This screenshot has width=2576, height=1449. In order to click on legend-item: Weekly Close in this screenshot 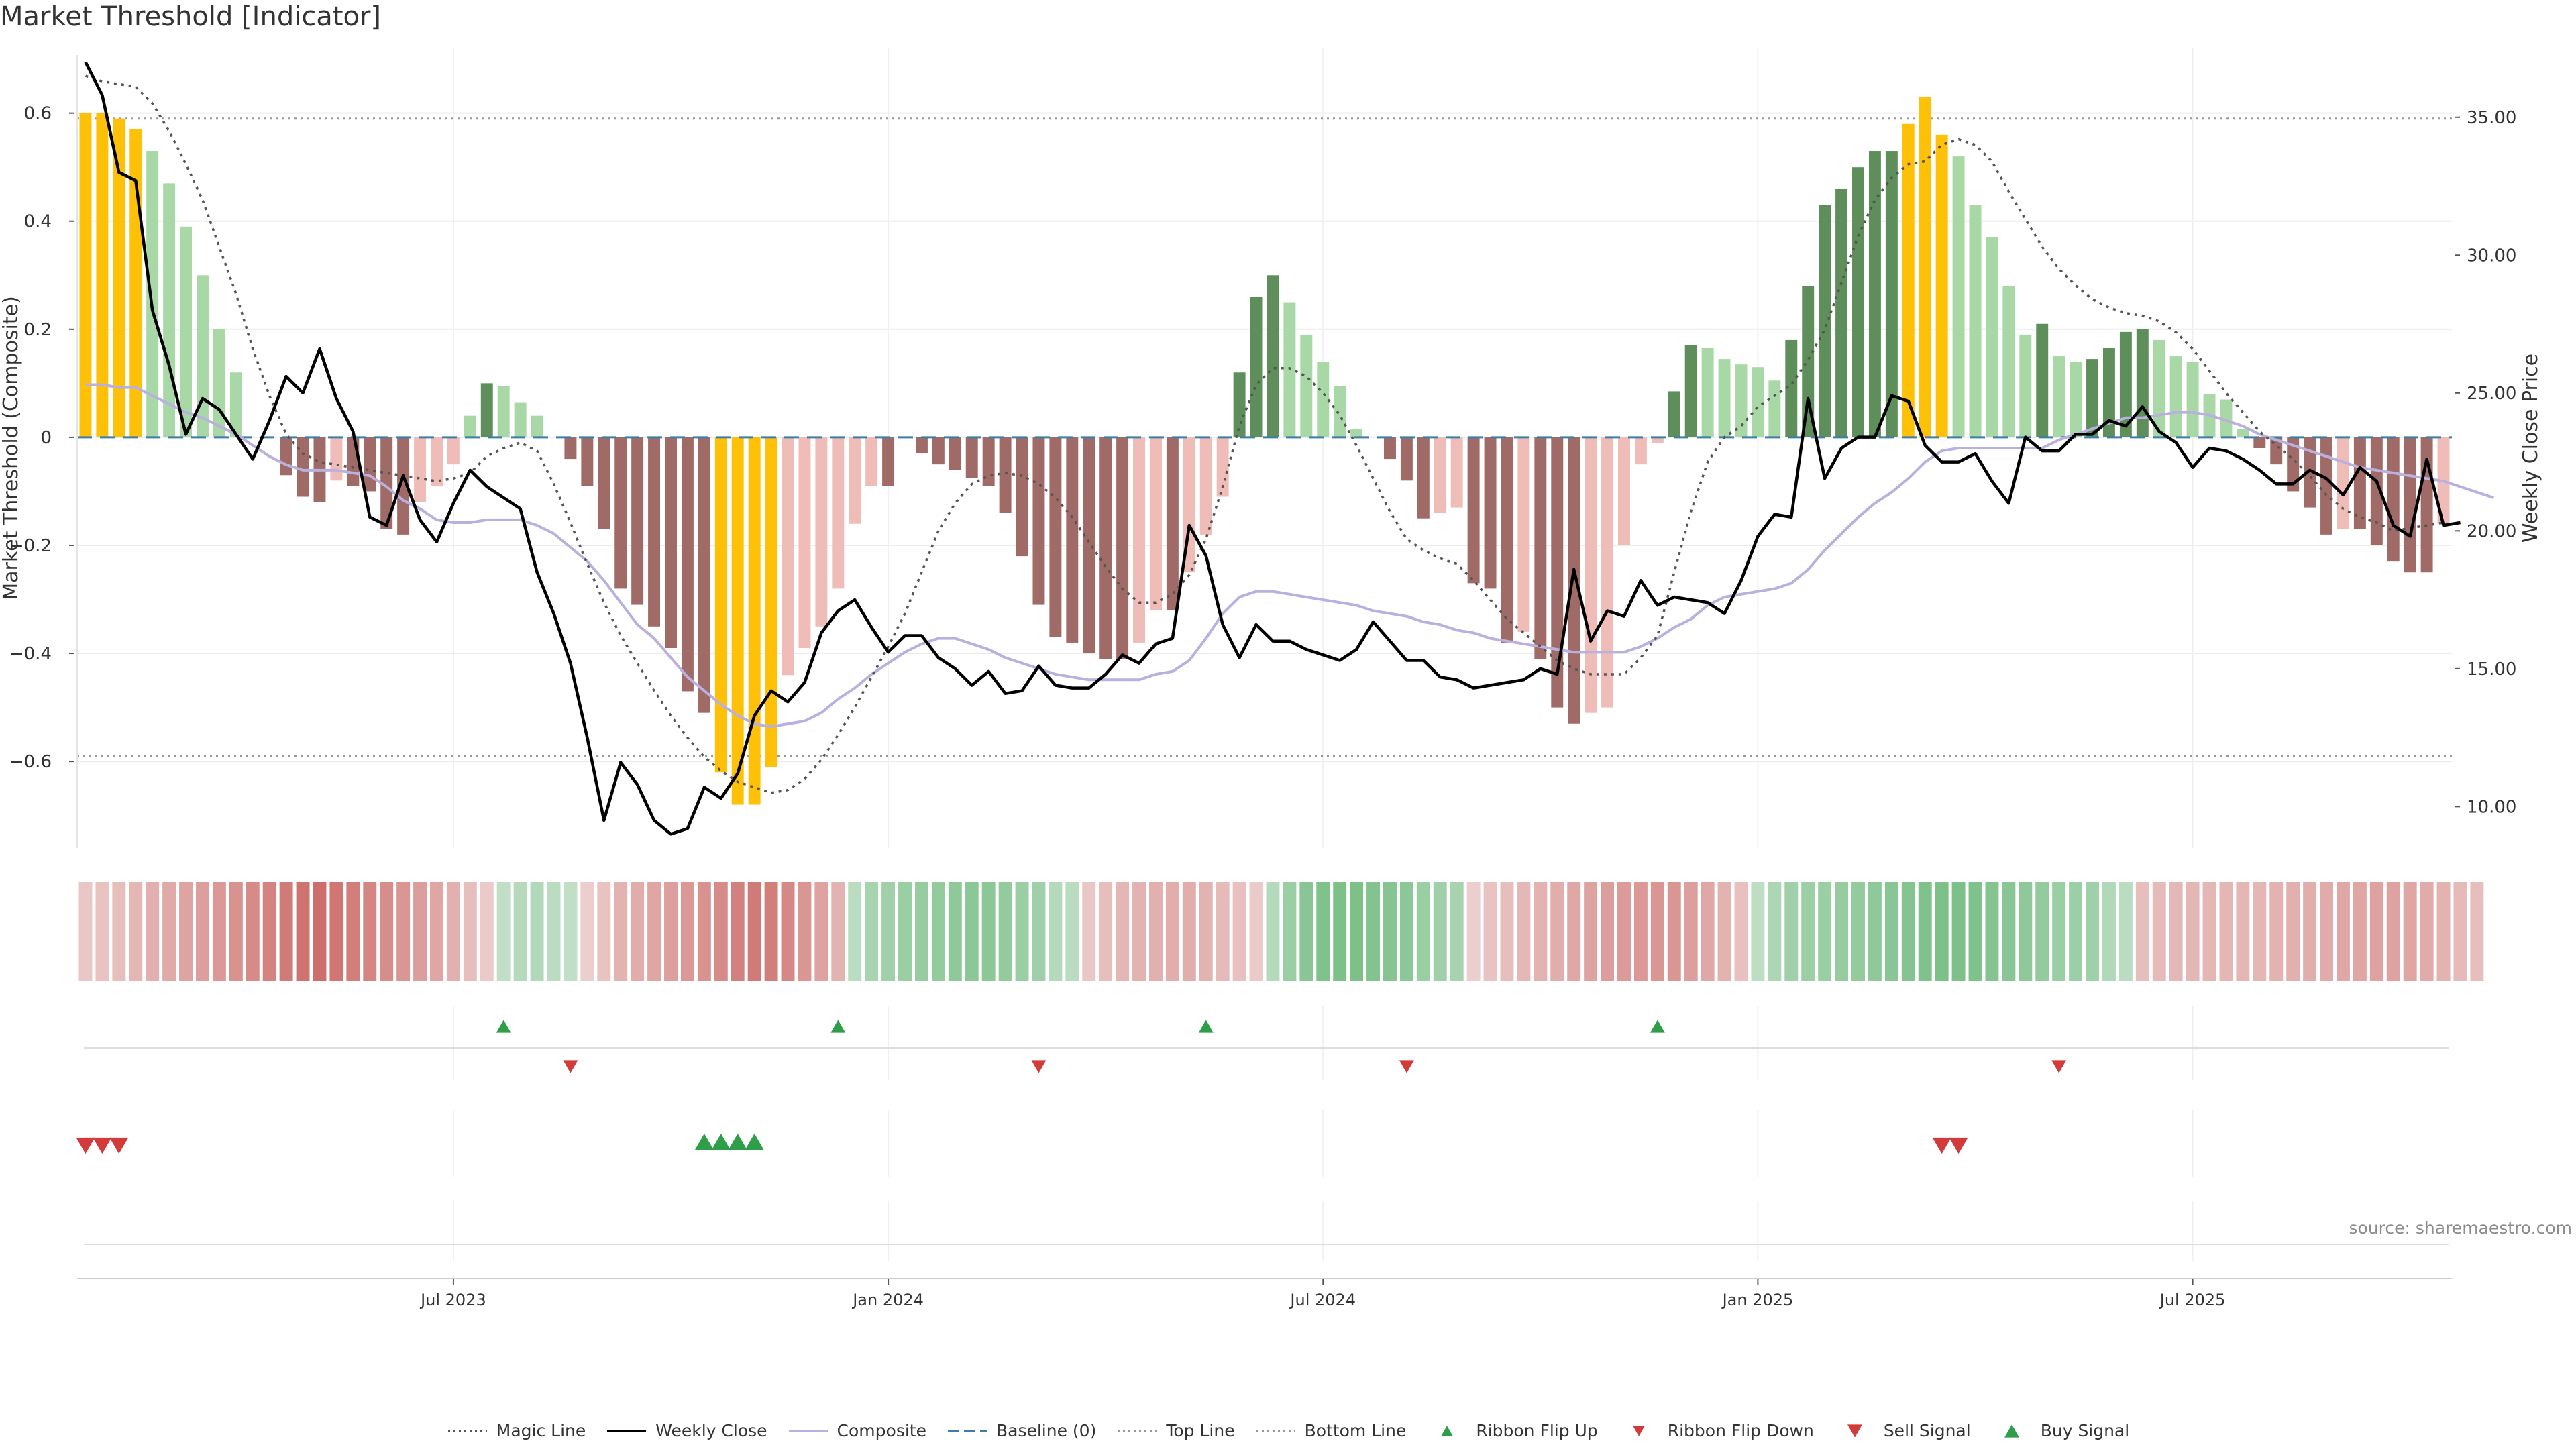, I will do `click(686, 1430)`.